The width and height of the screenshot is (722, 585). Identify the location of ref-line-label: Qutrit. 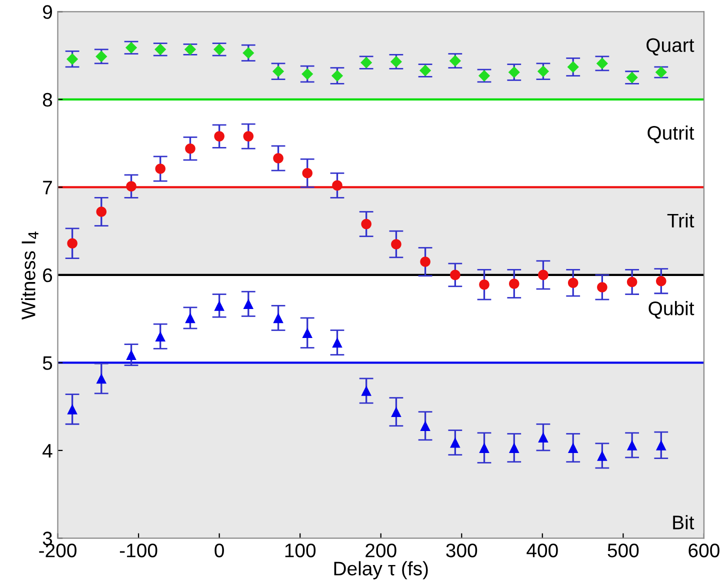
(671, 134).